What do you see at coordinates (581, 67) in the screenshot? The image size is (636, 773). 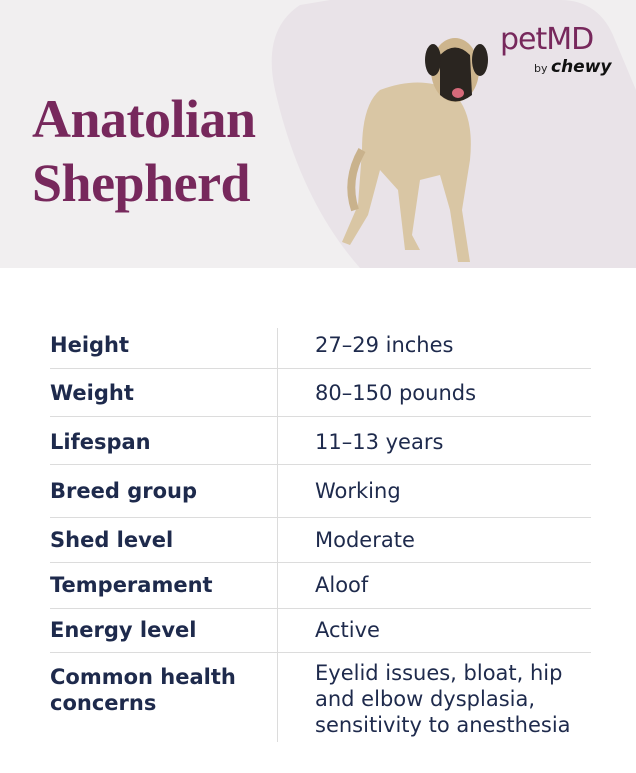 I see `logo-partner: chewy` at bounding box center [581, 67].